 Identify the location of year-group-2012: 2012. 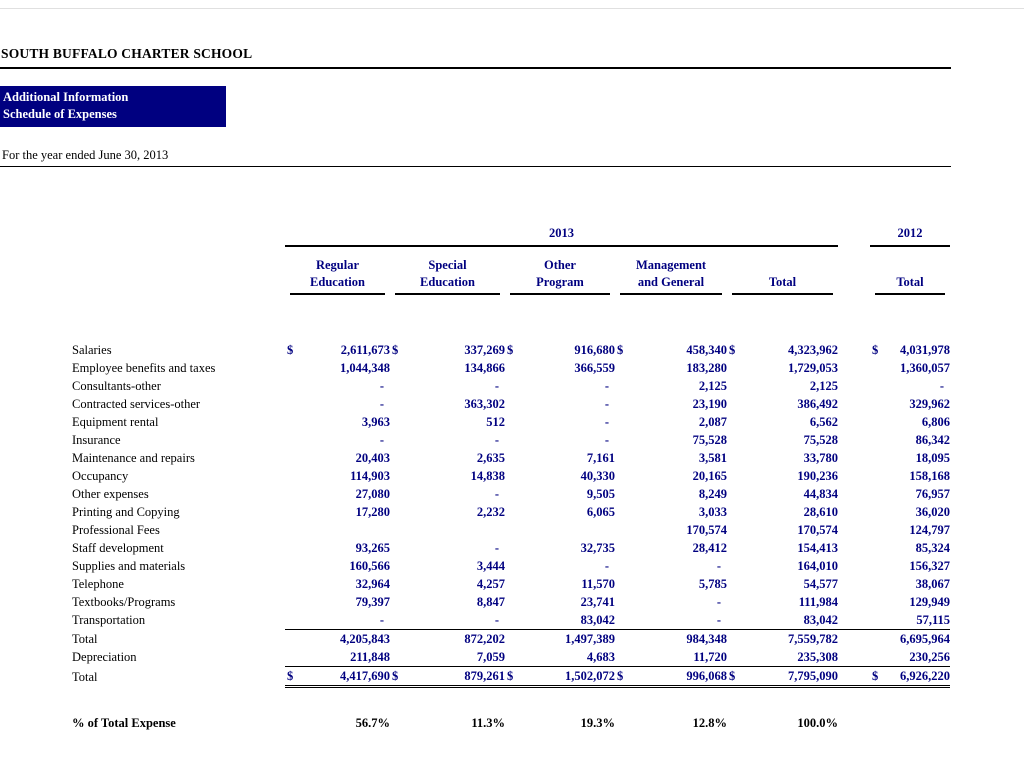
(910, 236).